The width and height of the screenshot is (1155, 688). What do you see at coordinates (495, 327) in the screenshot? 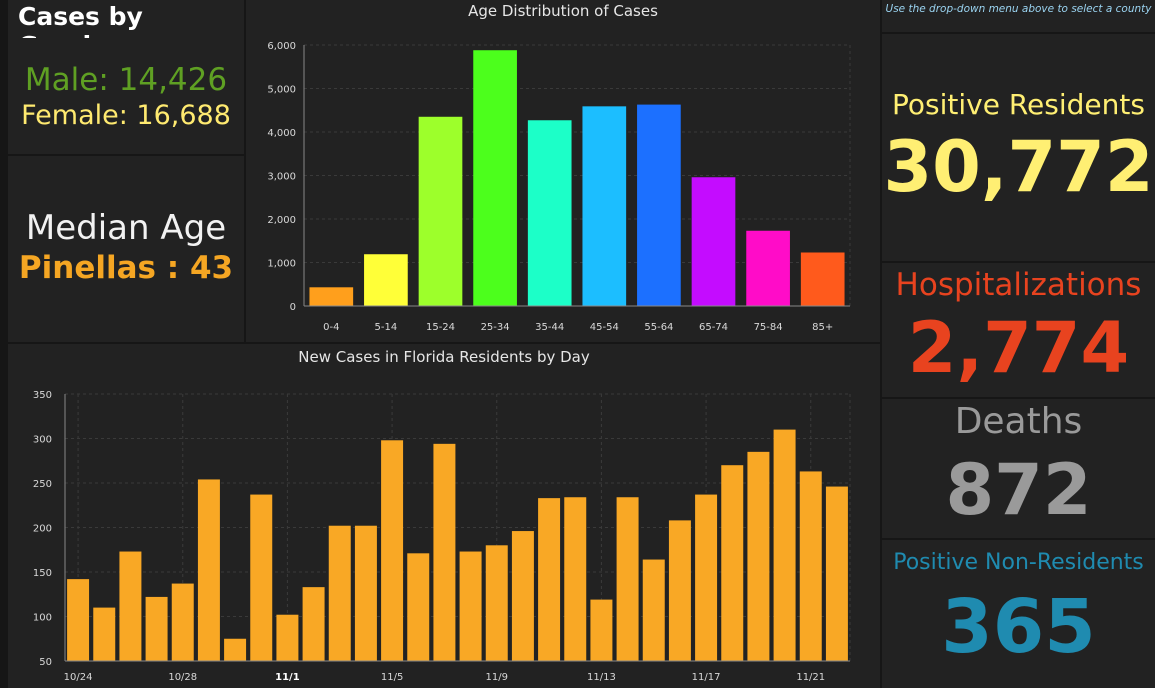
I see `age-xtick-label: 25-34` at bounding box center [495, 327].